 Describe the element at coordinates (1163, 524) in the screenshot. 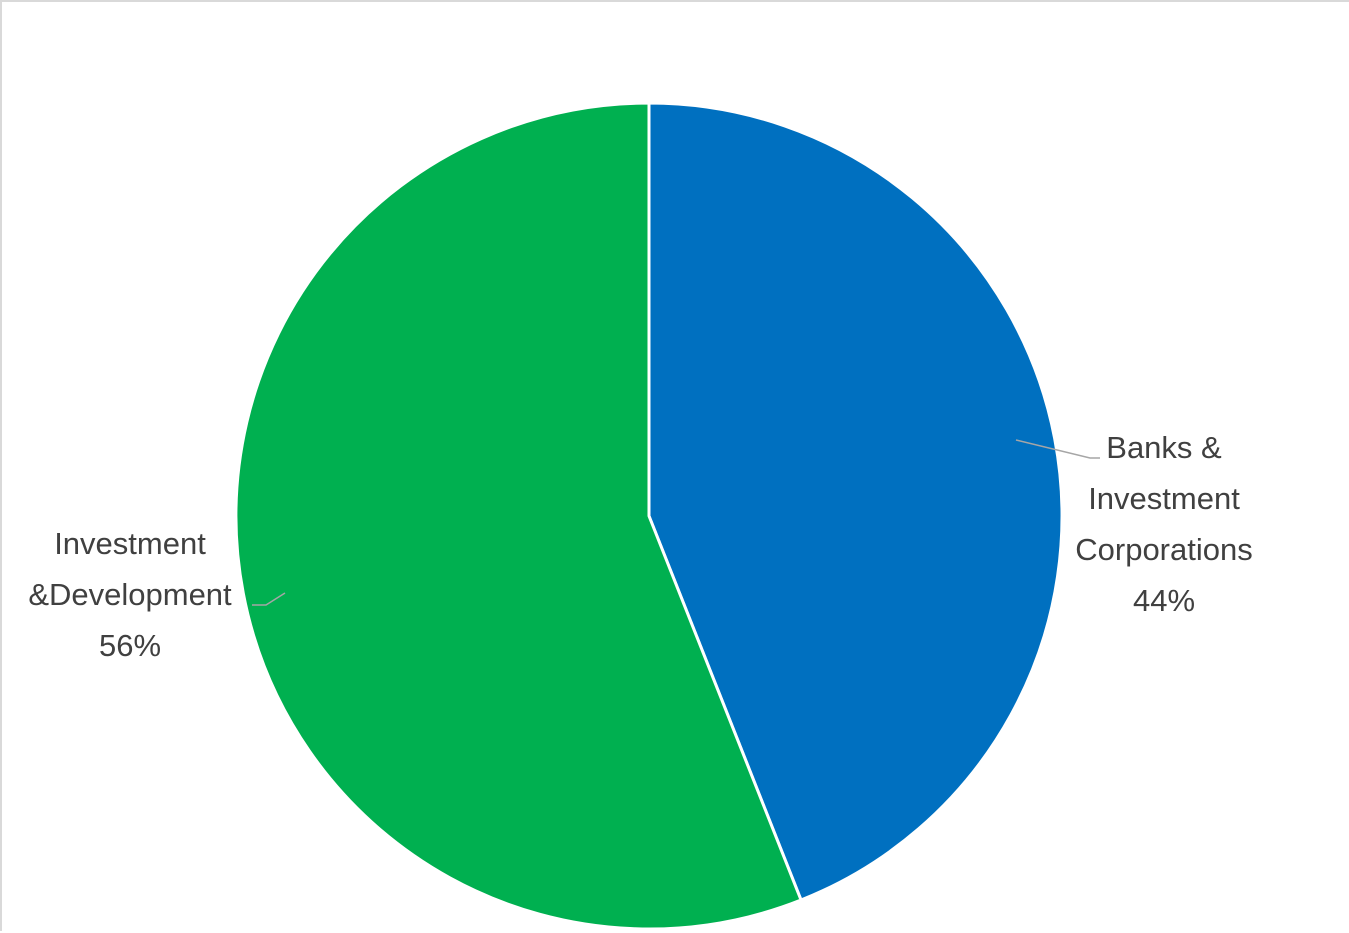

I see `data-label-1: Banks & Investment Corporations 44%` at that location.